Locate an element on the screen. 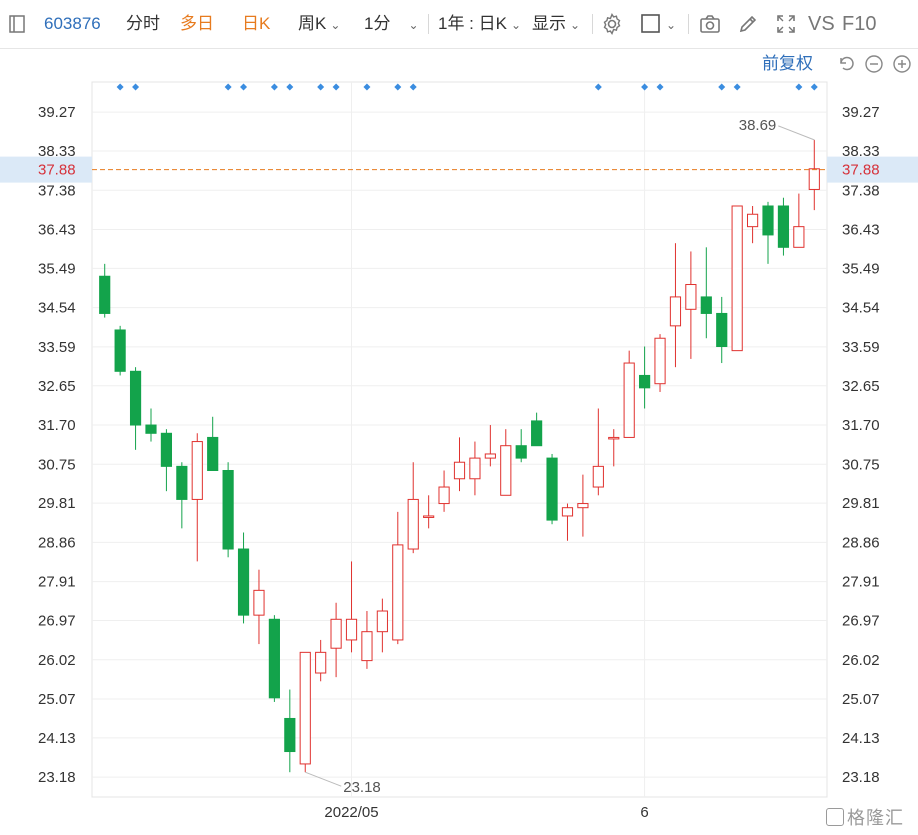 The height and width of the screenshot is (835, 918). current-price-label-left: 37.88 is located at coordinates (57, 170).